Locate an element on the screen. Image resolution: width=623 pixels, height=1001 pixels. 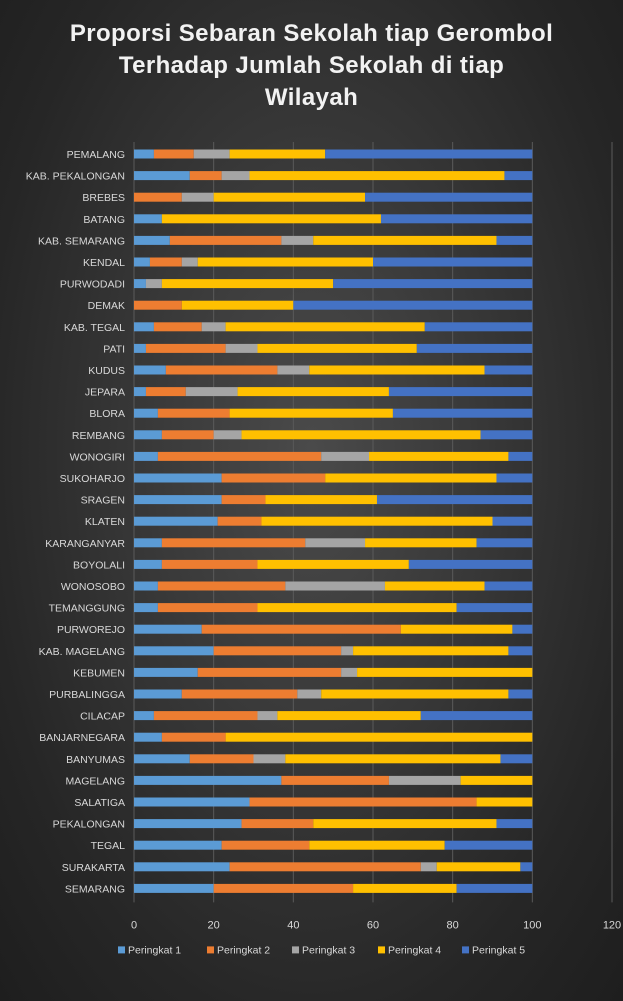
x-tick-label: 80 is located at coordinates (453, 925).